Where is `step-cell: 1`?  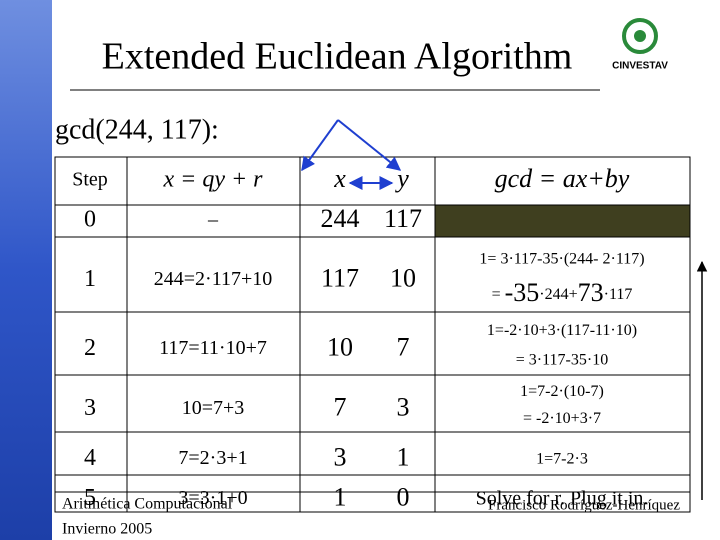
step-cell: 1 is located at coordinates (90, 279).